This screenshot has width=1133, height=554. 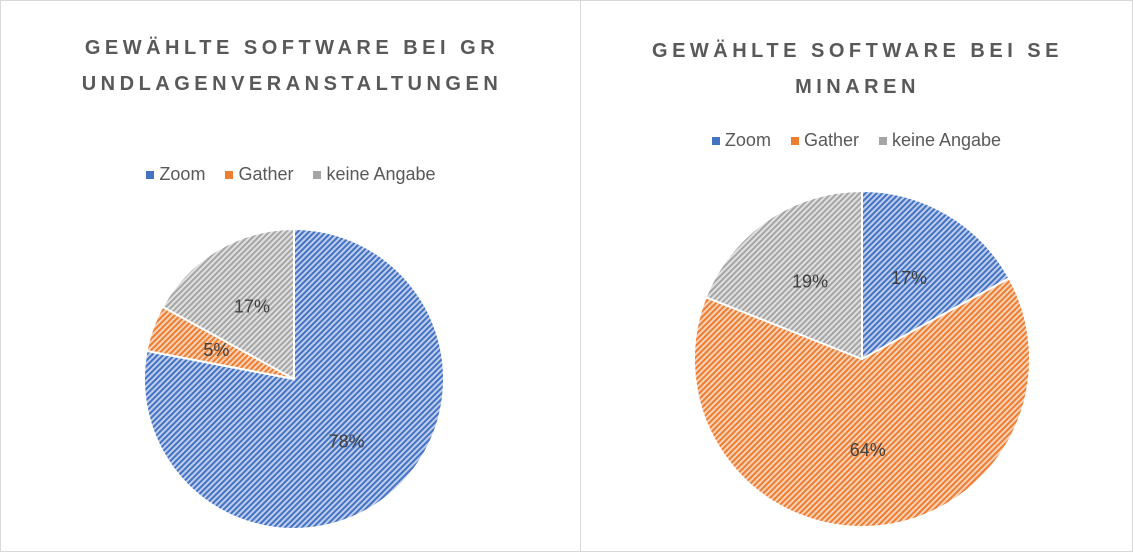 What do you see at coordinates (868, 450) in the screenshot?
I see `data-label: 64%` at bounding box center [868, 450].